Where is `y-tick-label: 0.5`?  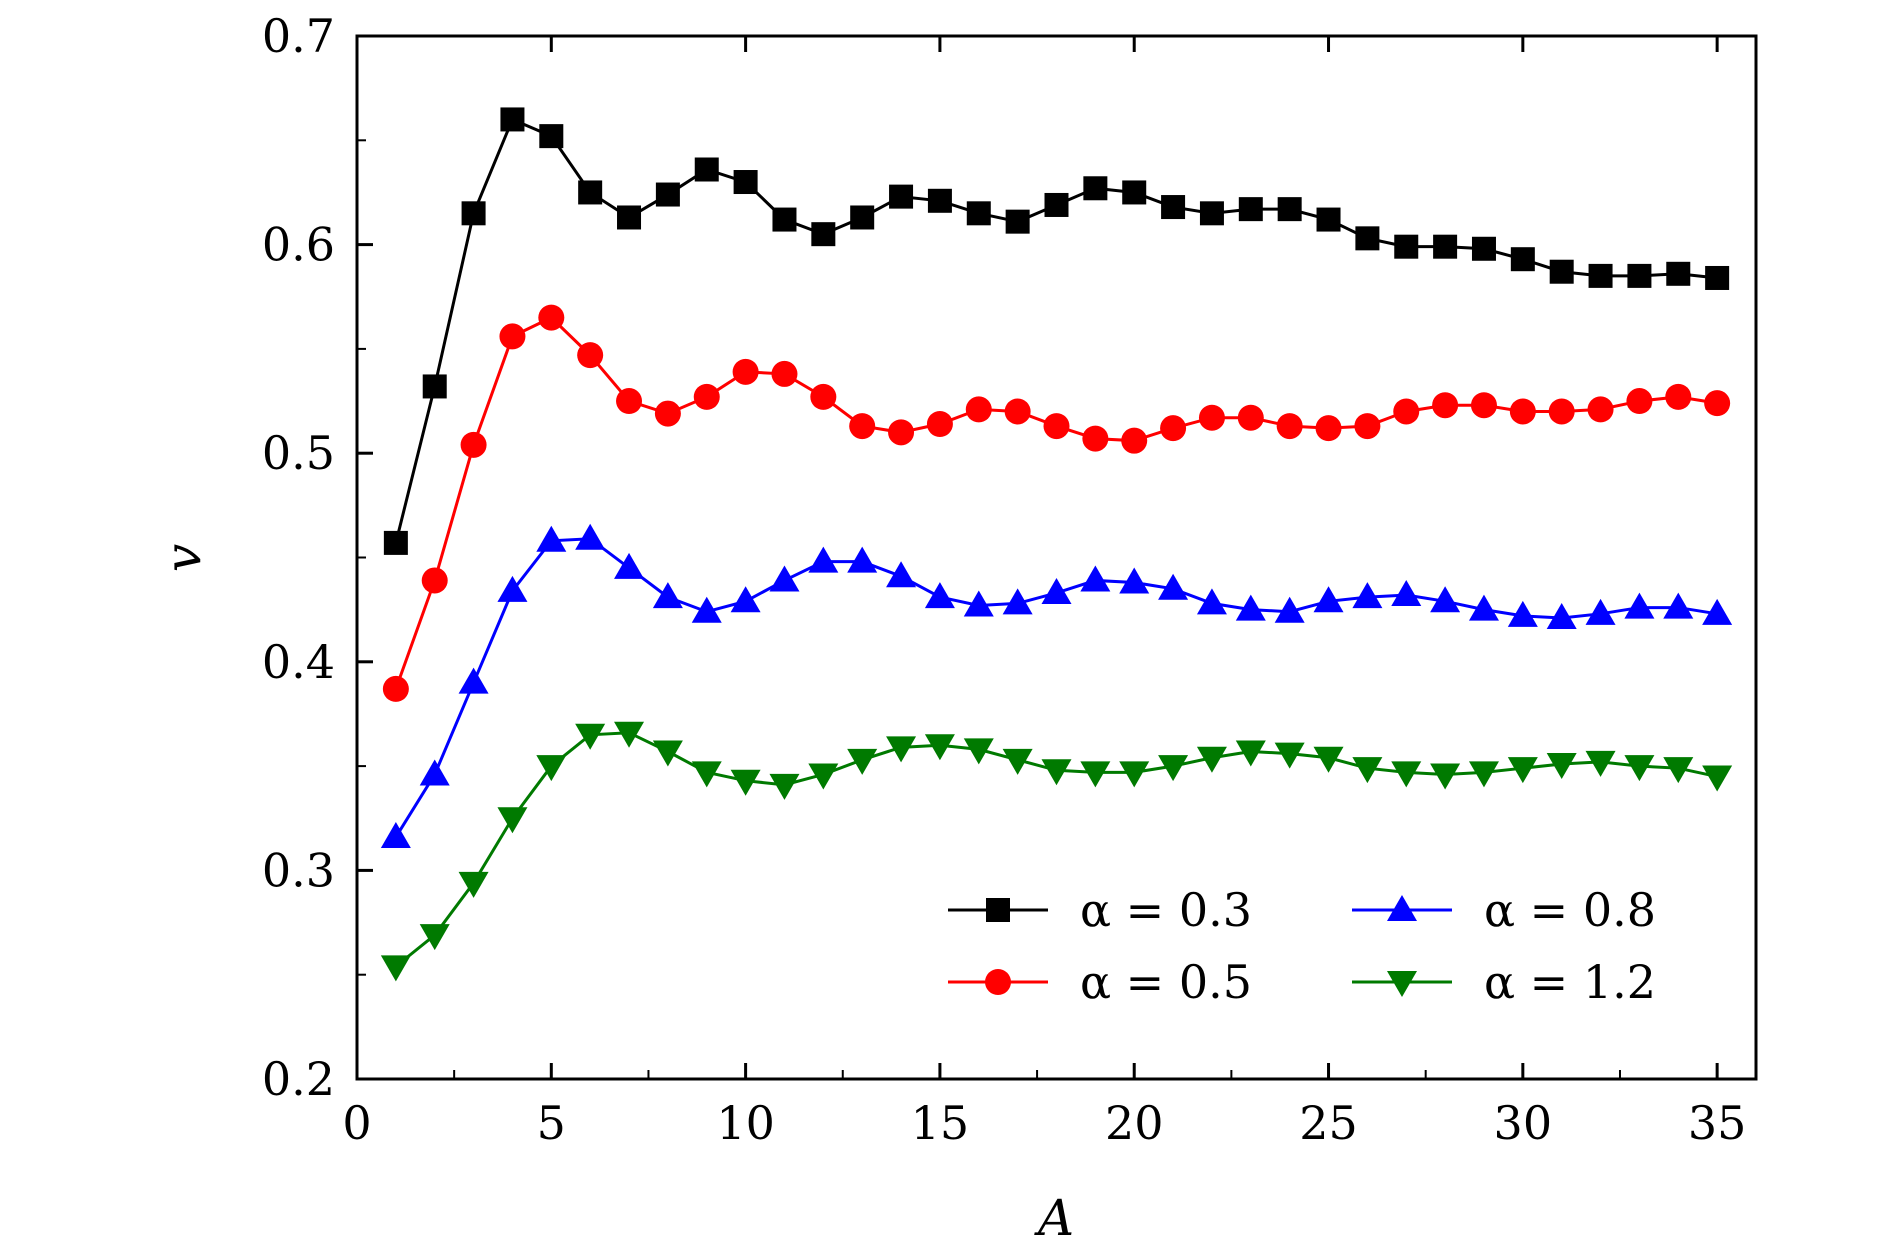 y-tick-label: 0.5 is located at coordinates (298, 453).